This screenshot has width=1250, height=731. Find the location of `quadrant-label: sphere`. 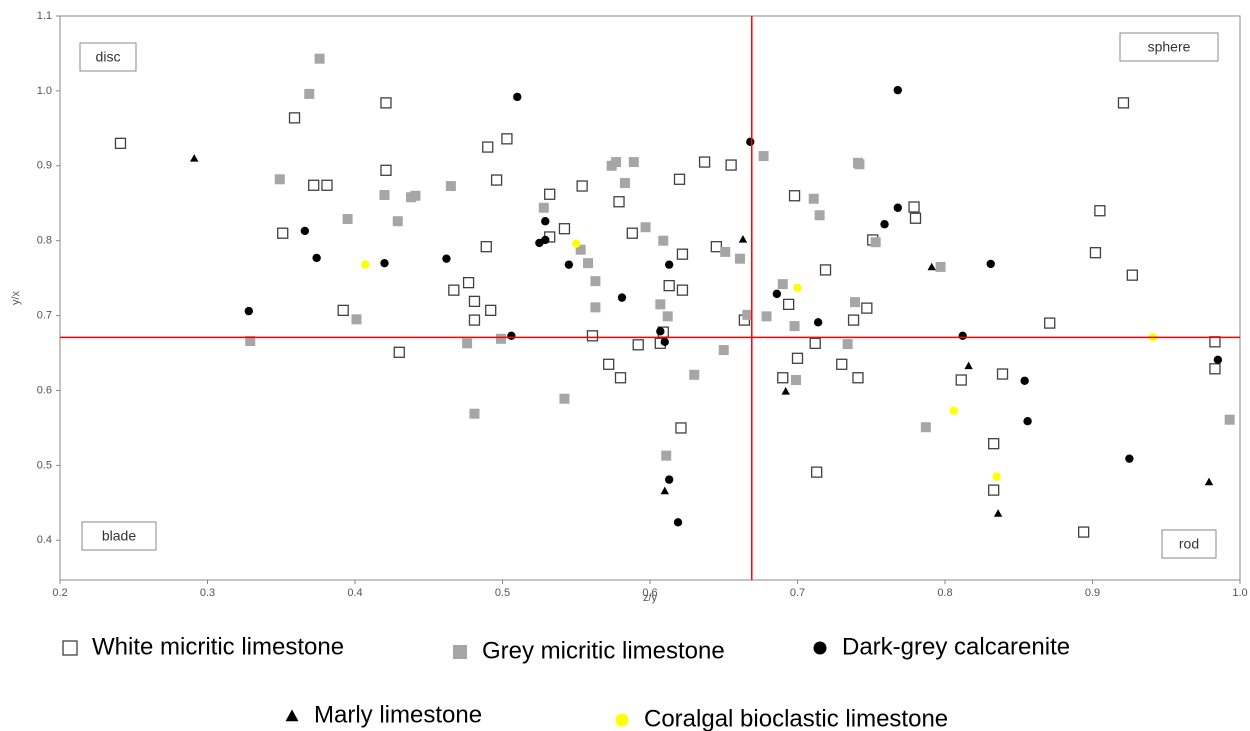

quadrant-label: sphere is located at coordinates (1169, 47).